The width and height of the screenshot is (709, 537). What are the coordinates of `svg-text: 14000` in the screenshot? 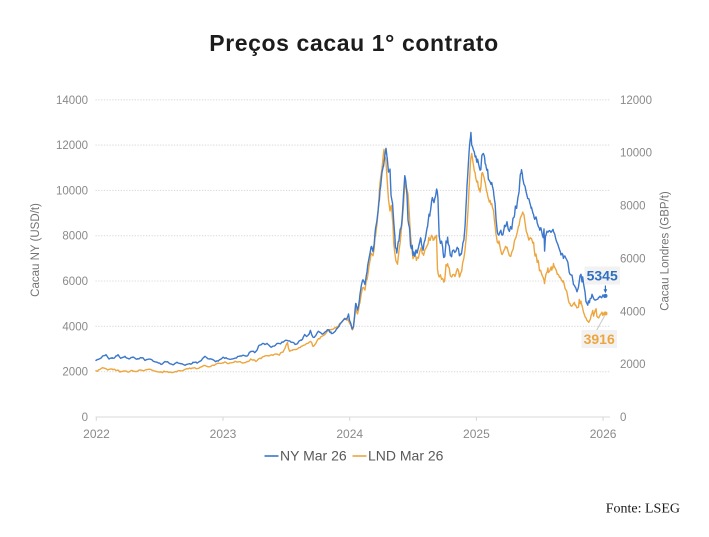 It's located at (72, 101).